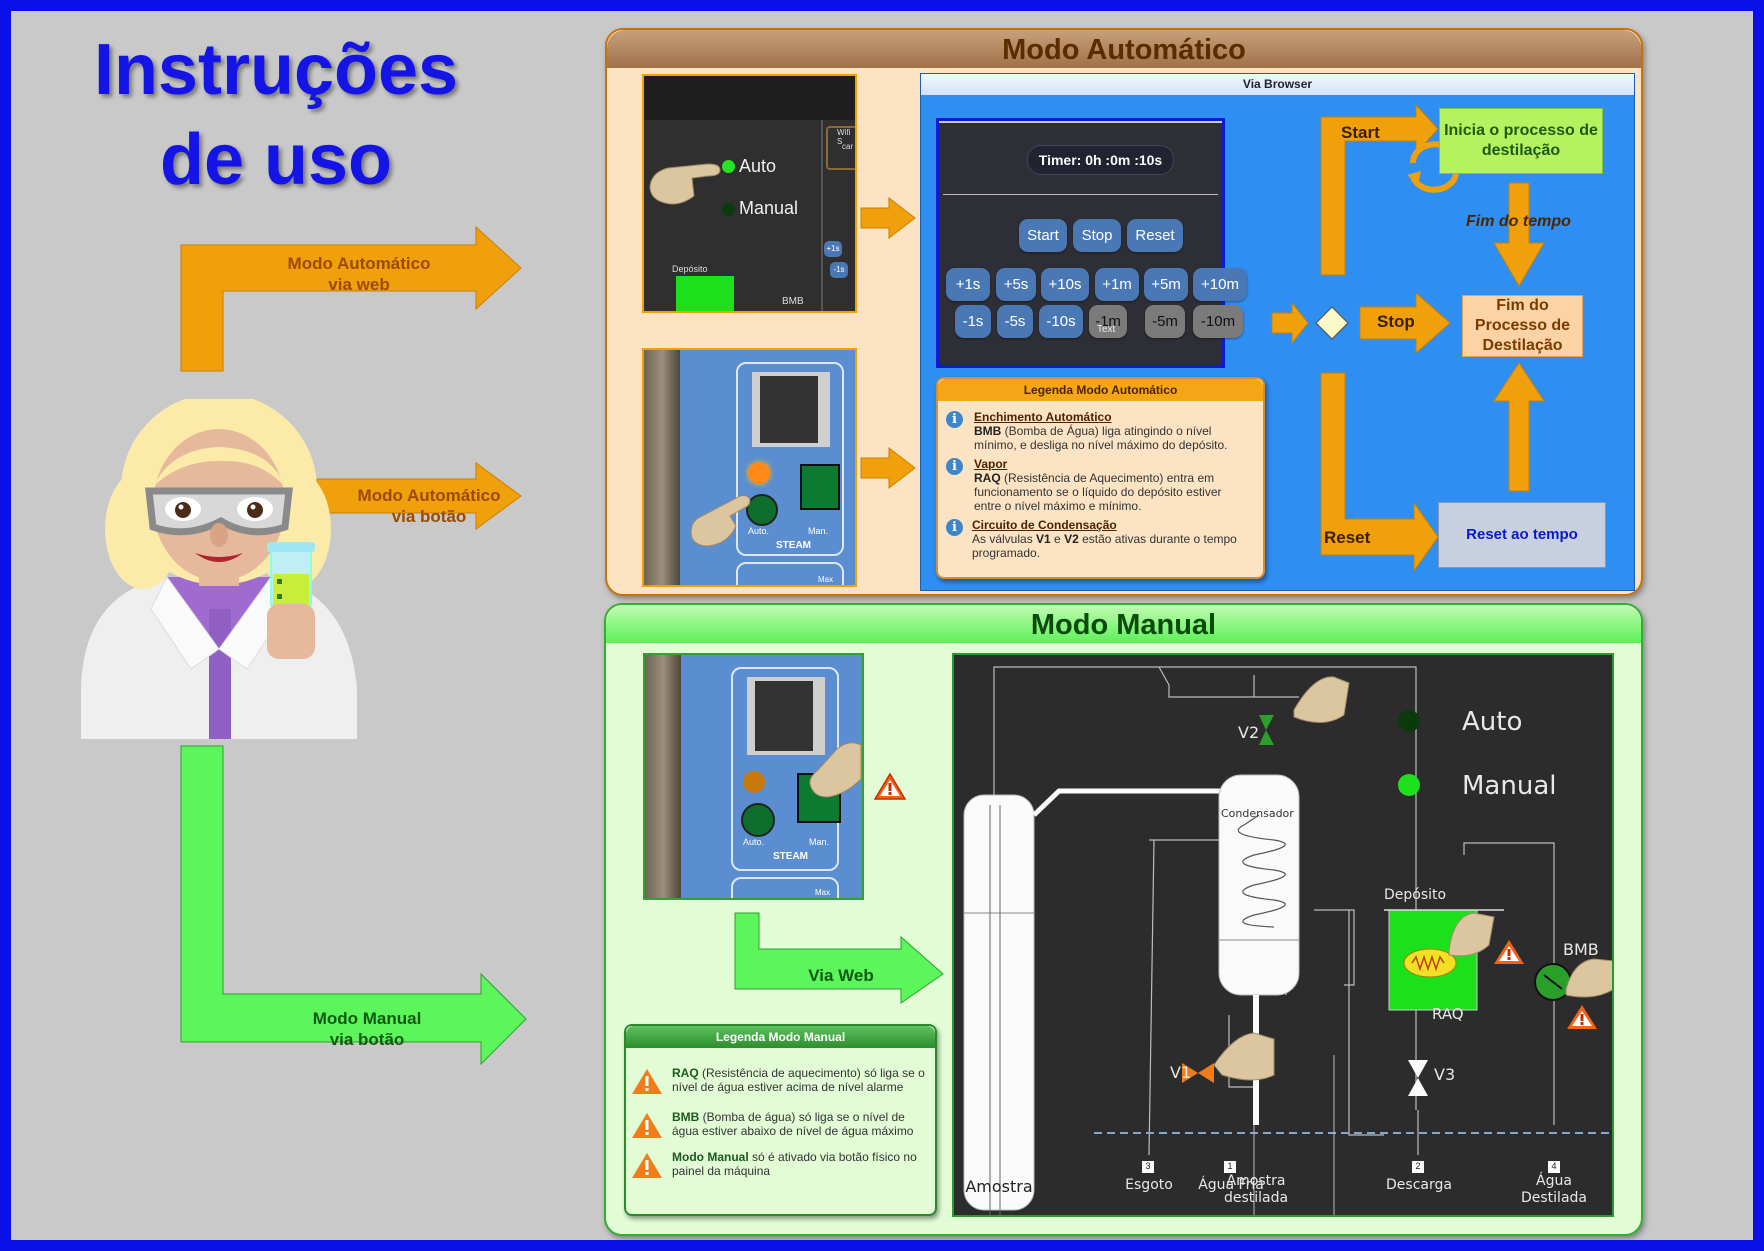 Image resolution: width=1764 pixels, height=1251 pixels. I want to click on arrow-reset, so click(1379, 471).